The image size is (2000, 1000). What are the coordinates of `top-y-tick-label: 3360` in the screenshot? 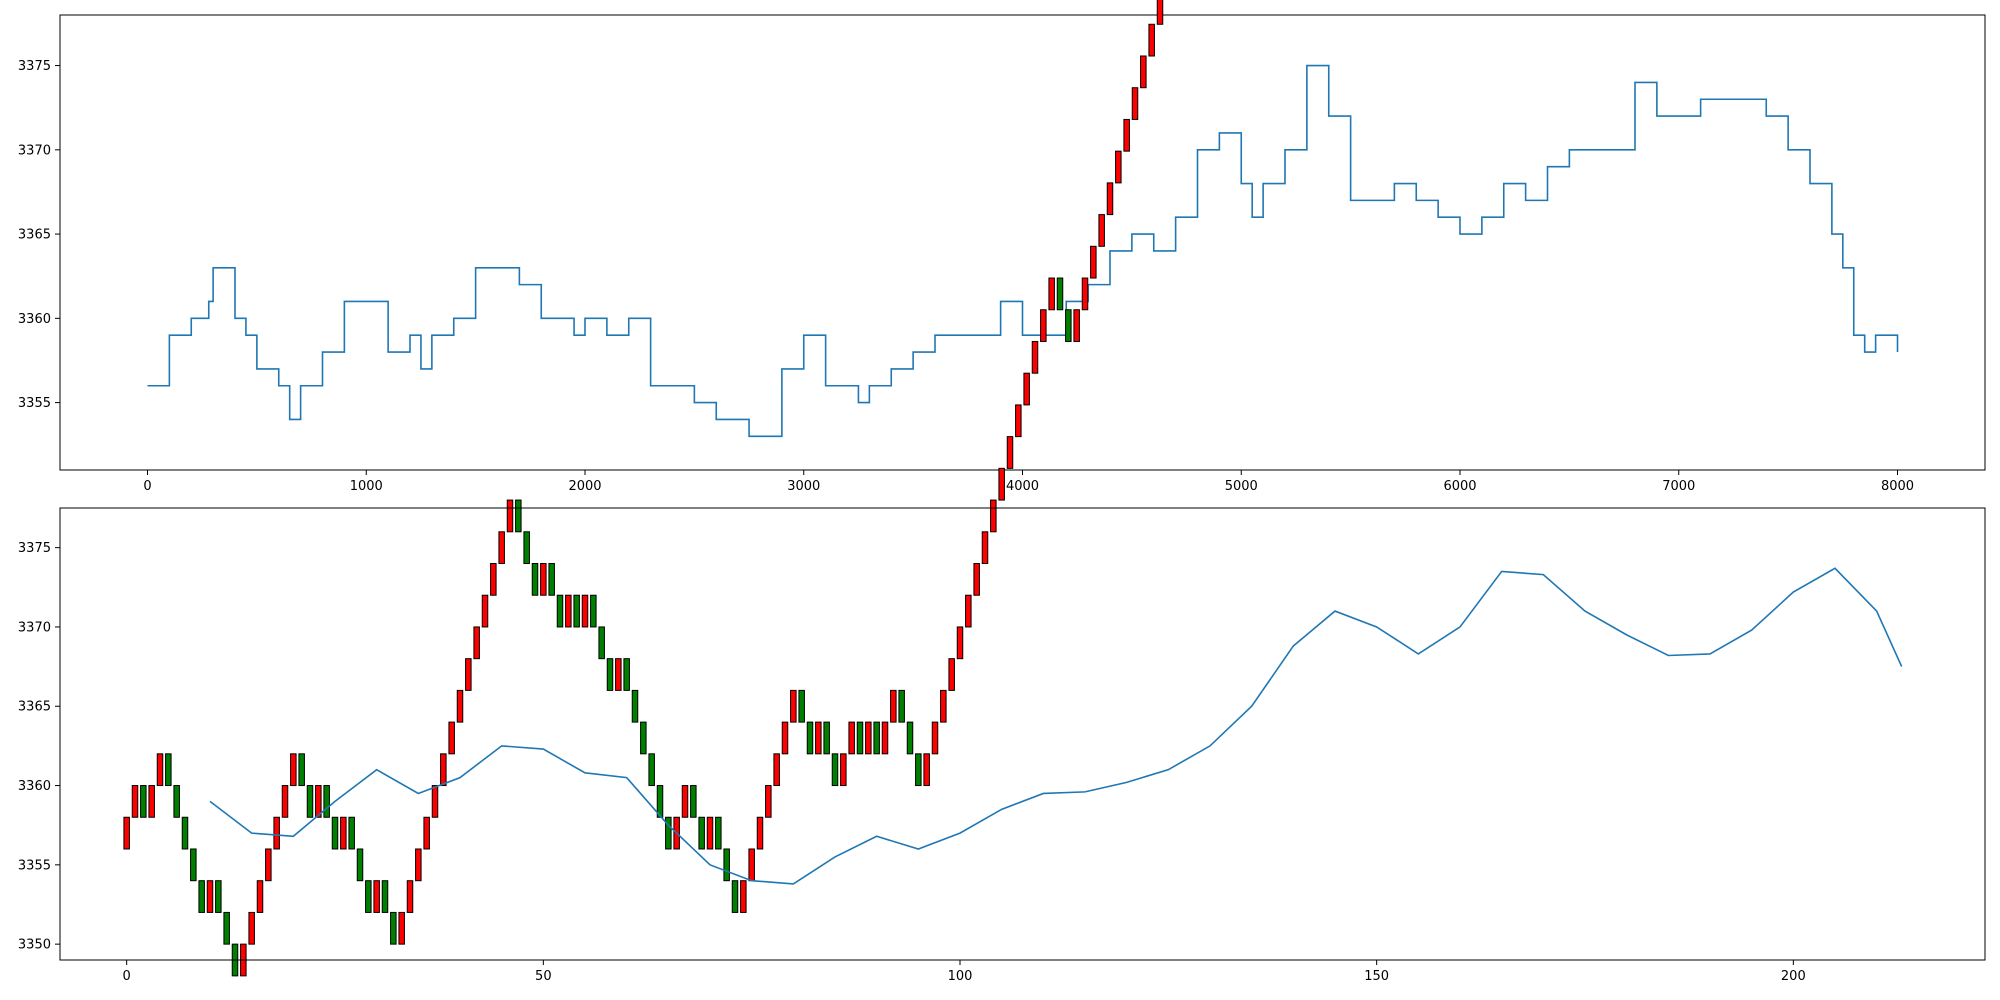 It's located at (34, 319).